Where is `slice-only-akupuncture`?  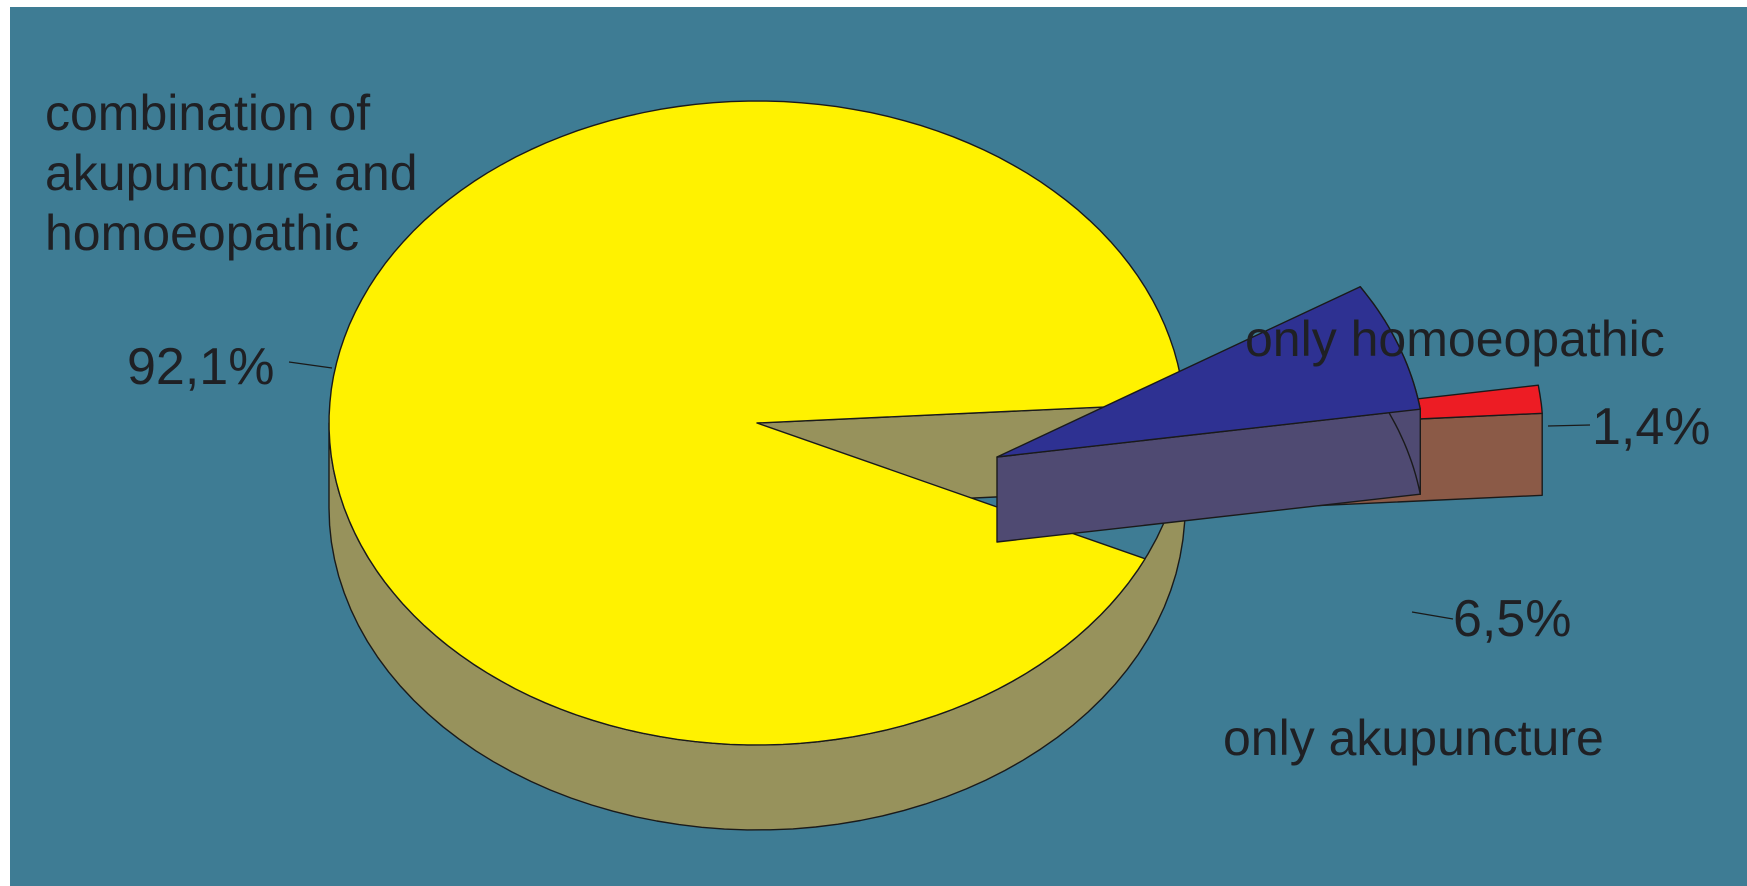 slice-only-akupuncture is located at coordinates (1208, 414).